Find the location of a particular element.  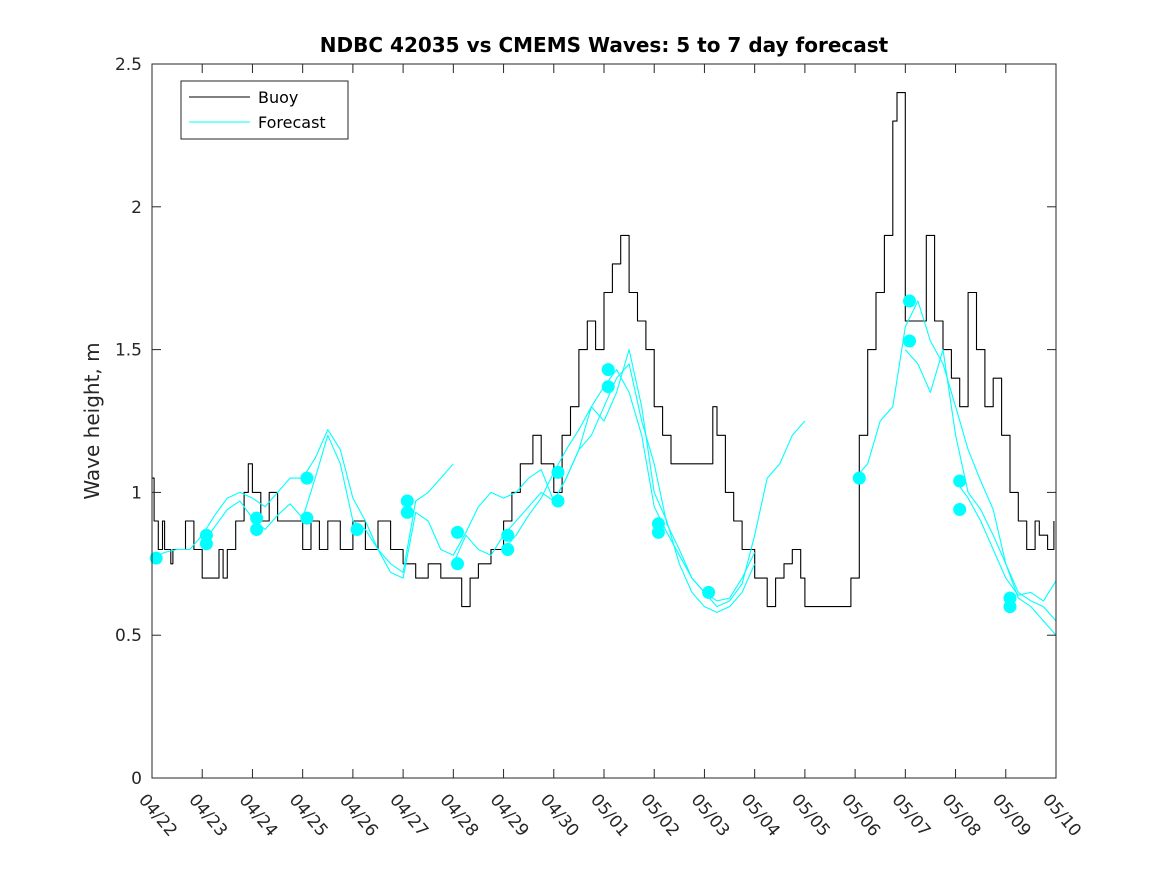

y-axis-label: Wave height, m is located at coordinates (92, 420).